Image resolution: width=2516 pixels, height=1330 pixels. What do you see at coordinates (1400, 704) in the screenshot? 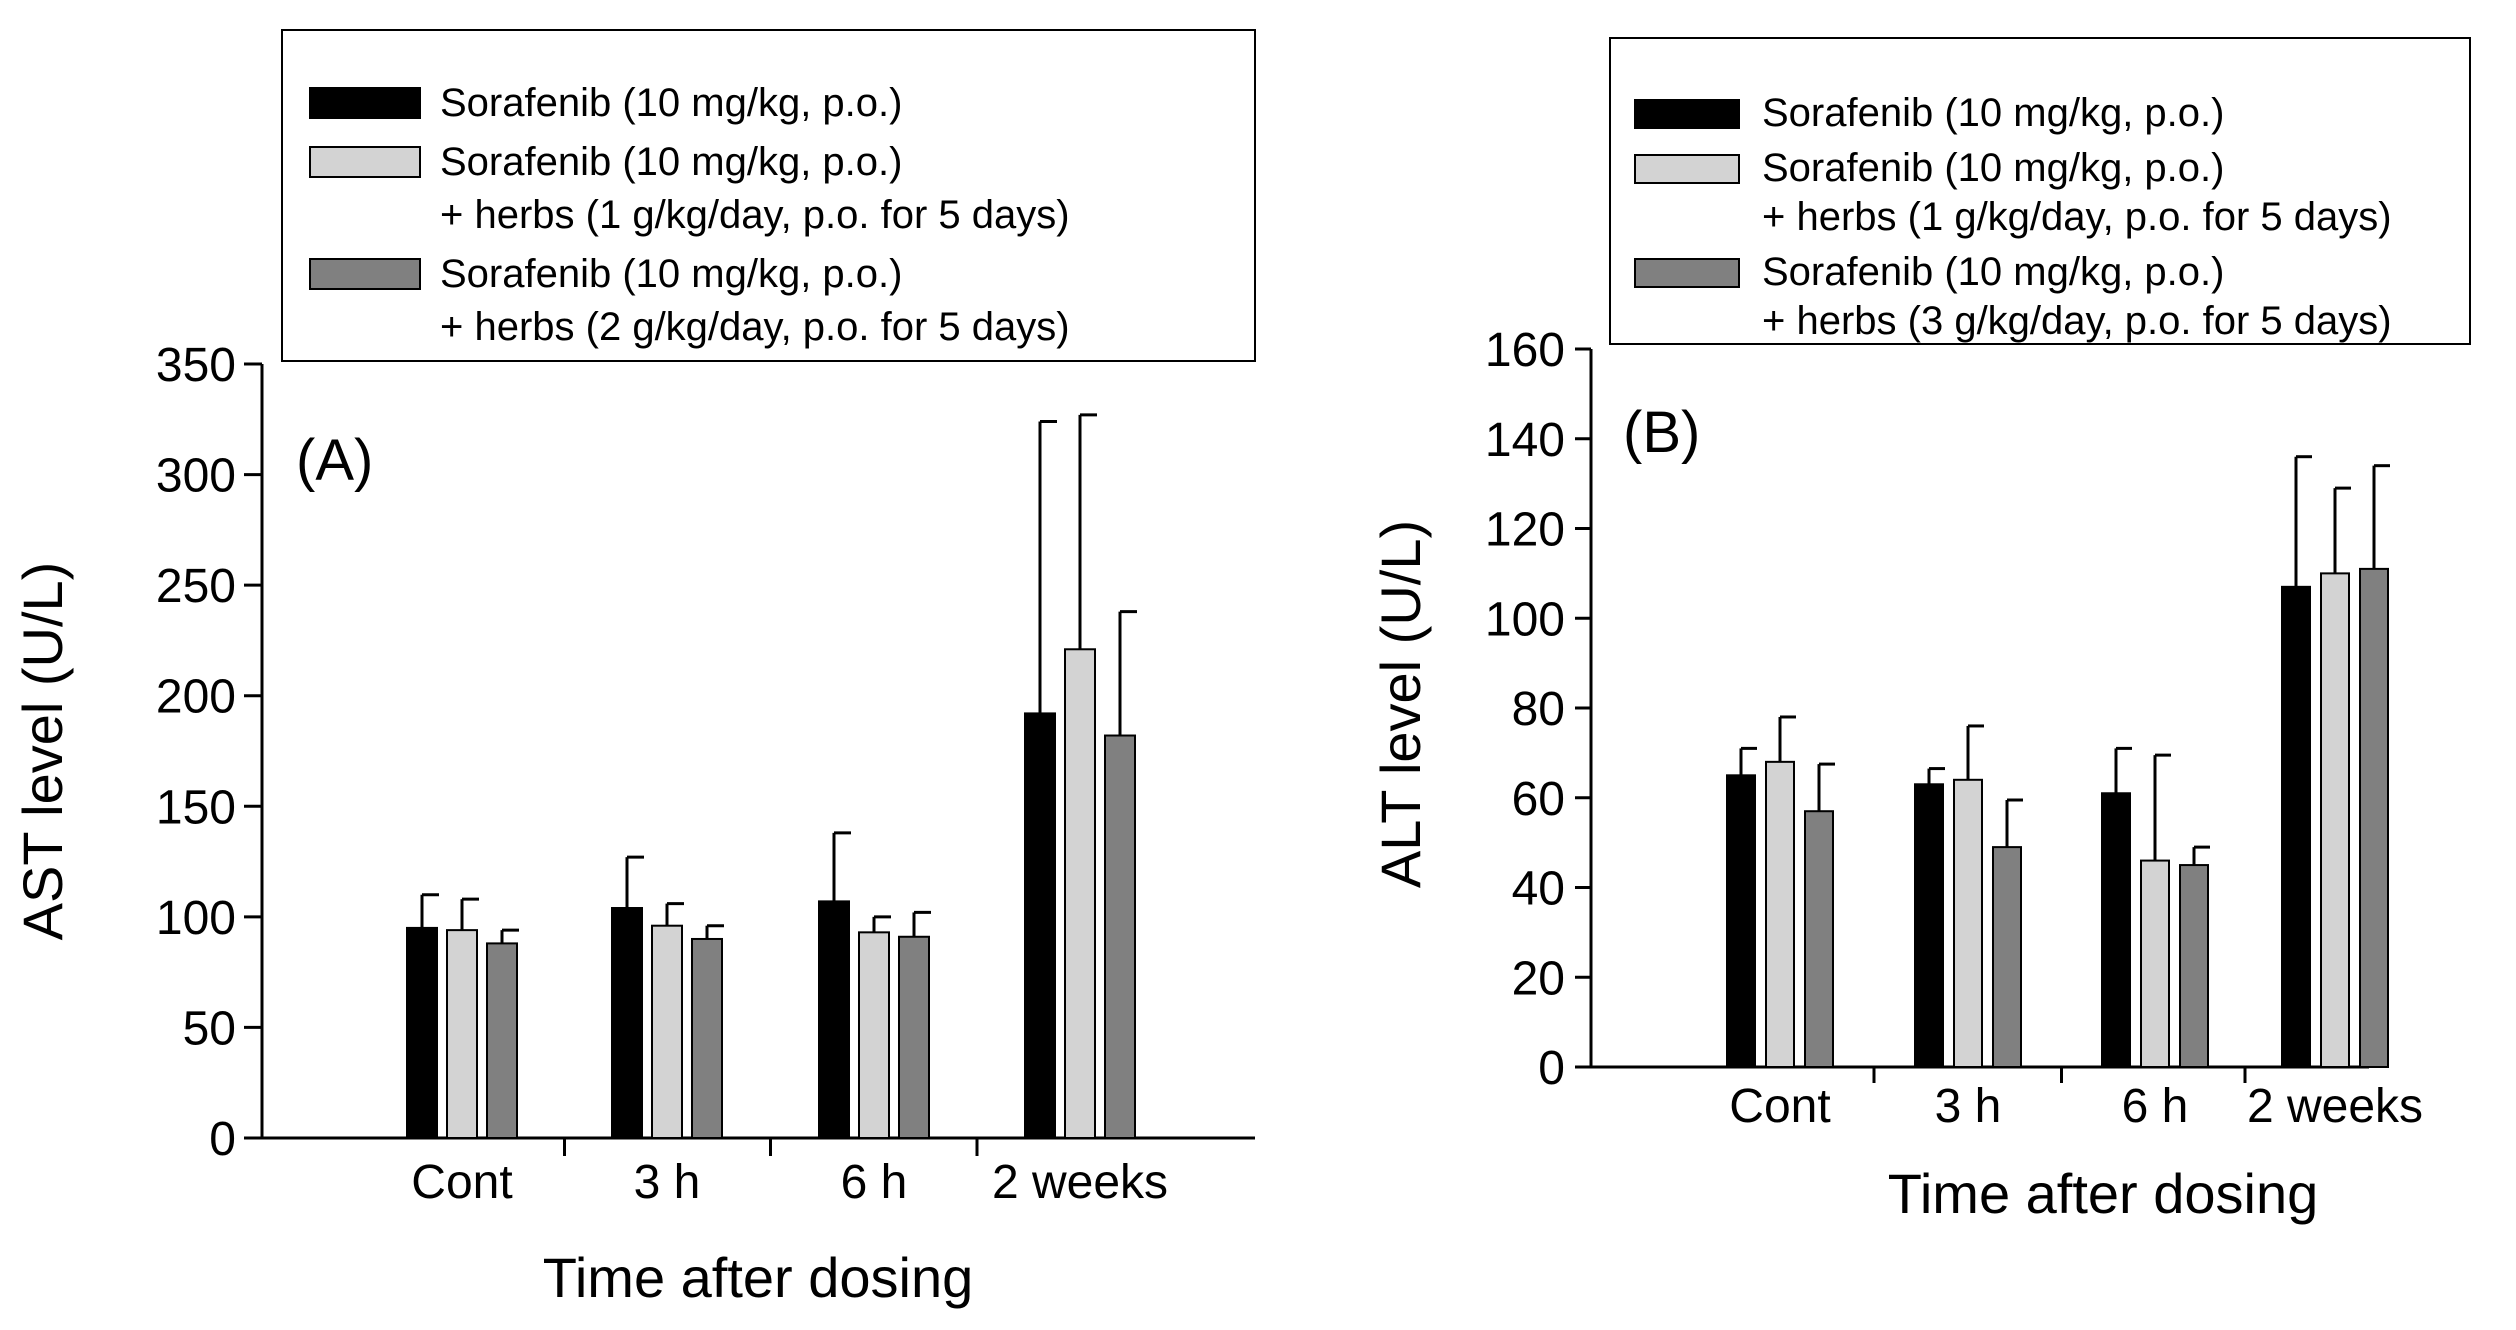
I see `y-axis-title: ALT level (U/L)` at bounding box center [1400, 704].